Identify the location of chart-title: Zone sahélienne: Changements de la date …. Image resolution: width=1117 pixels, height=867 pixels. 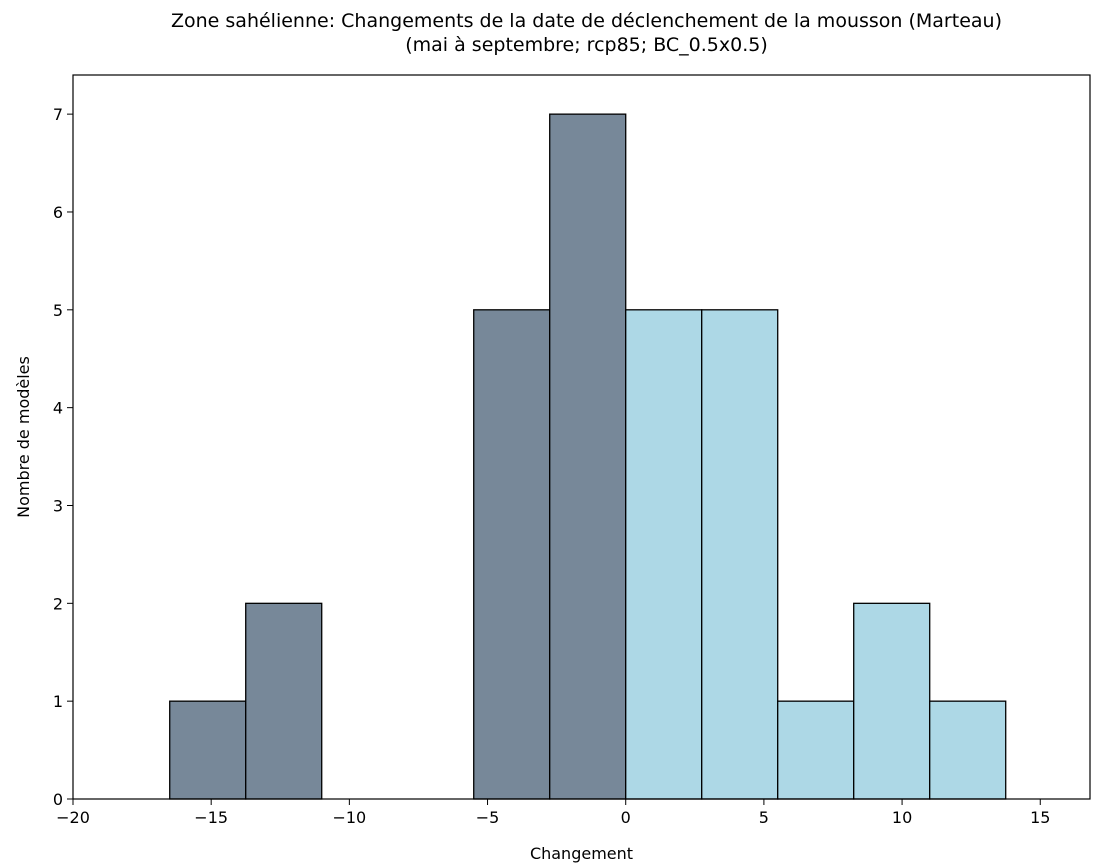
(586, 21).